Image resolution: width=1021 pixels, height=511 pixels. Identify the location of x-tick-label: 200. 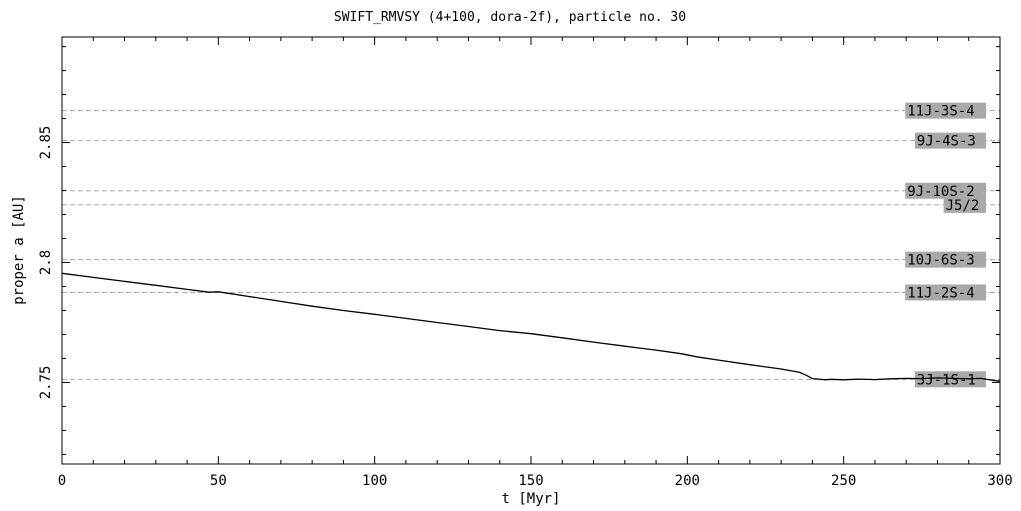
(687, 481).